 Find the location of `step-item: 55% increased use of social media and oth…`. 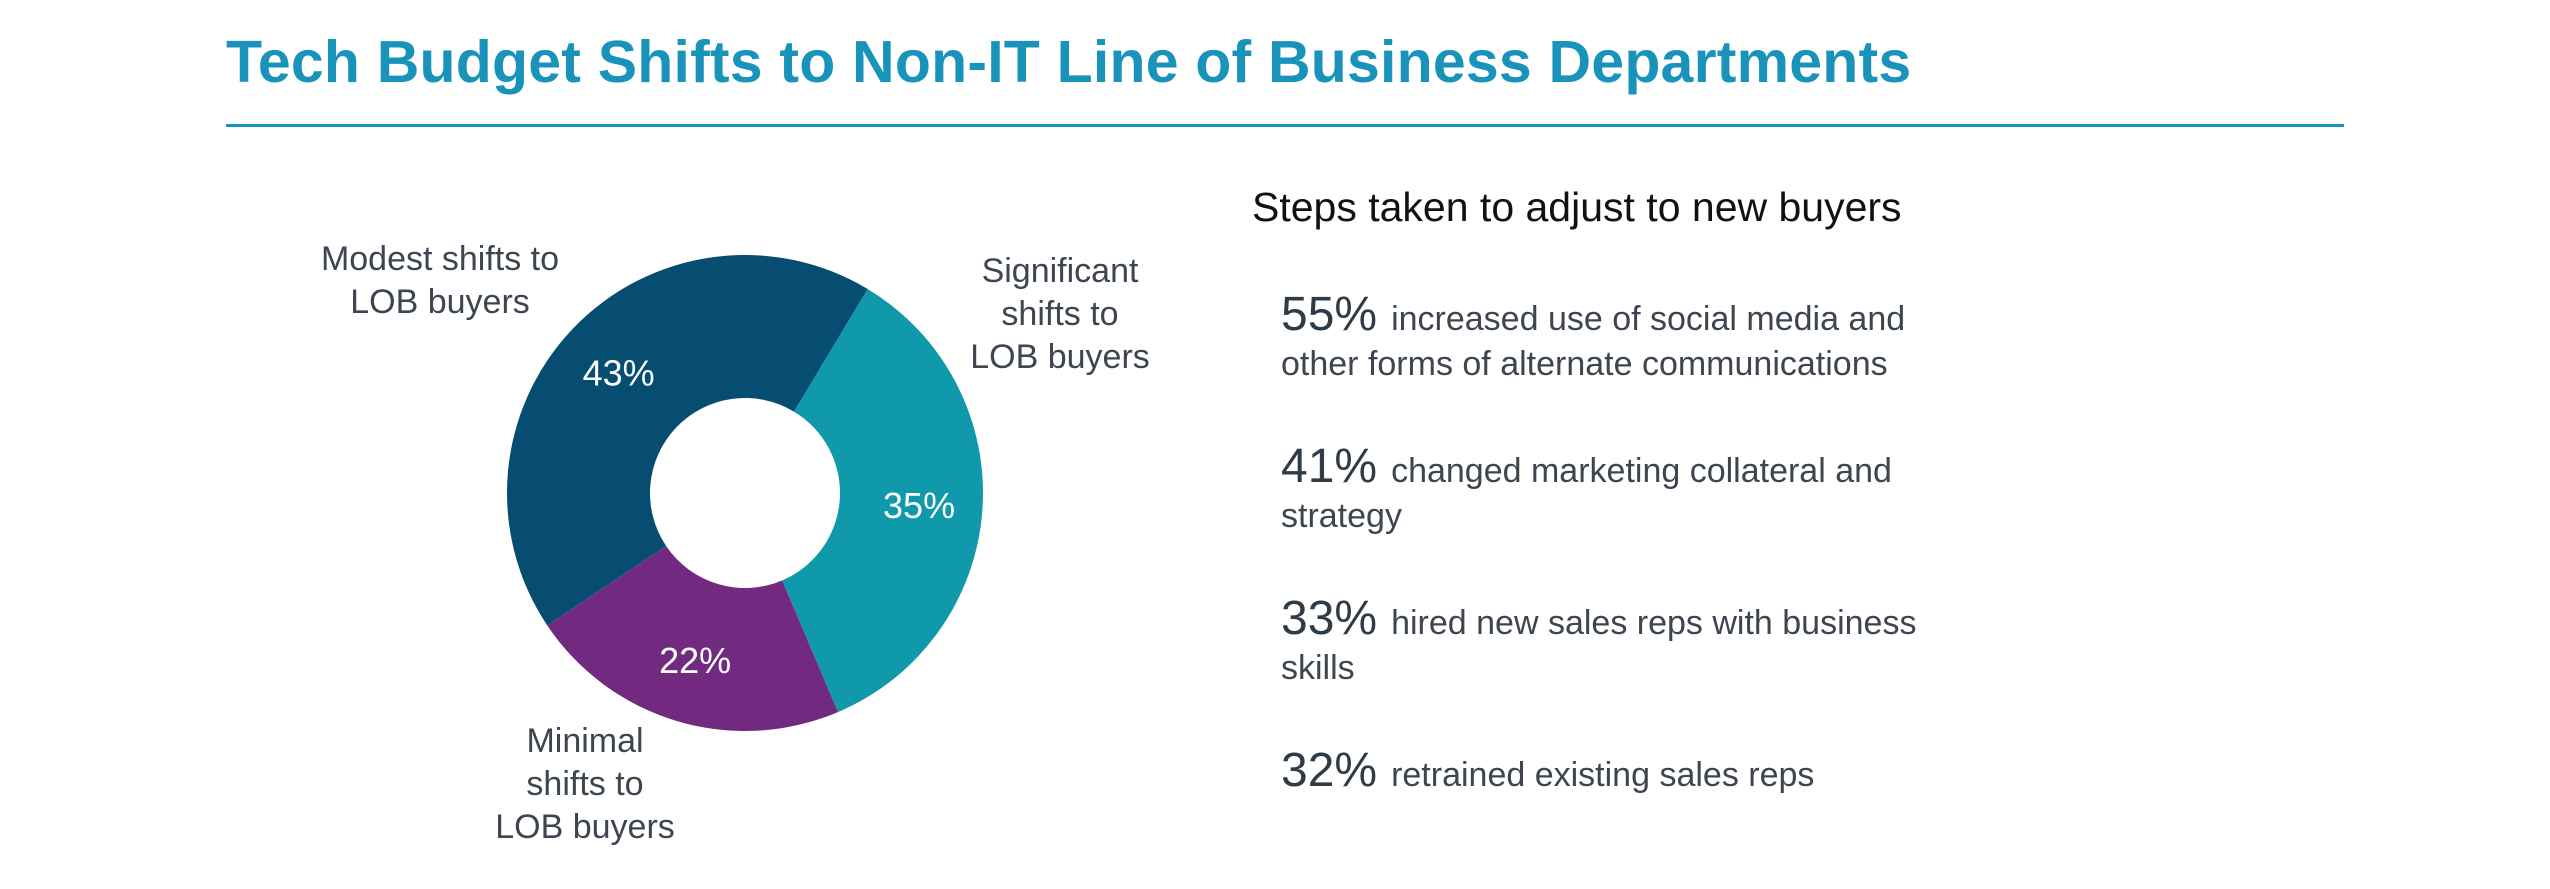

step-item: 55% increased use of social media and oth… is located at coordinates (1671, 338).